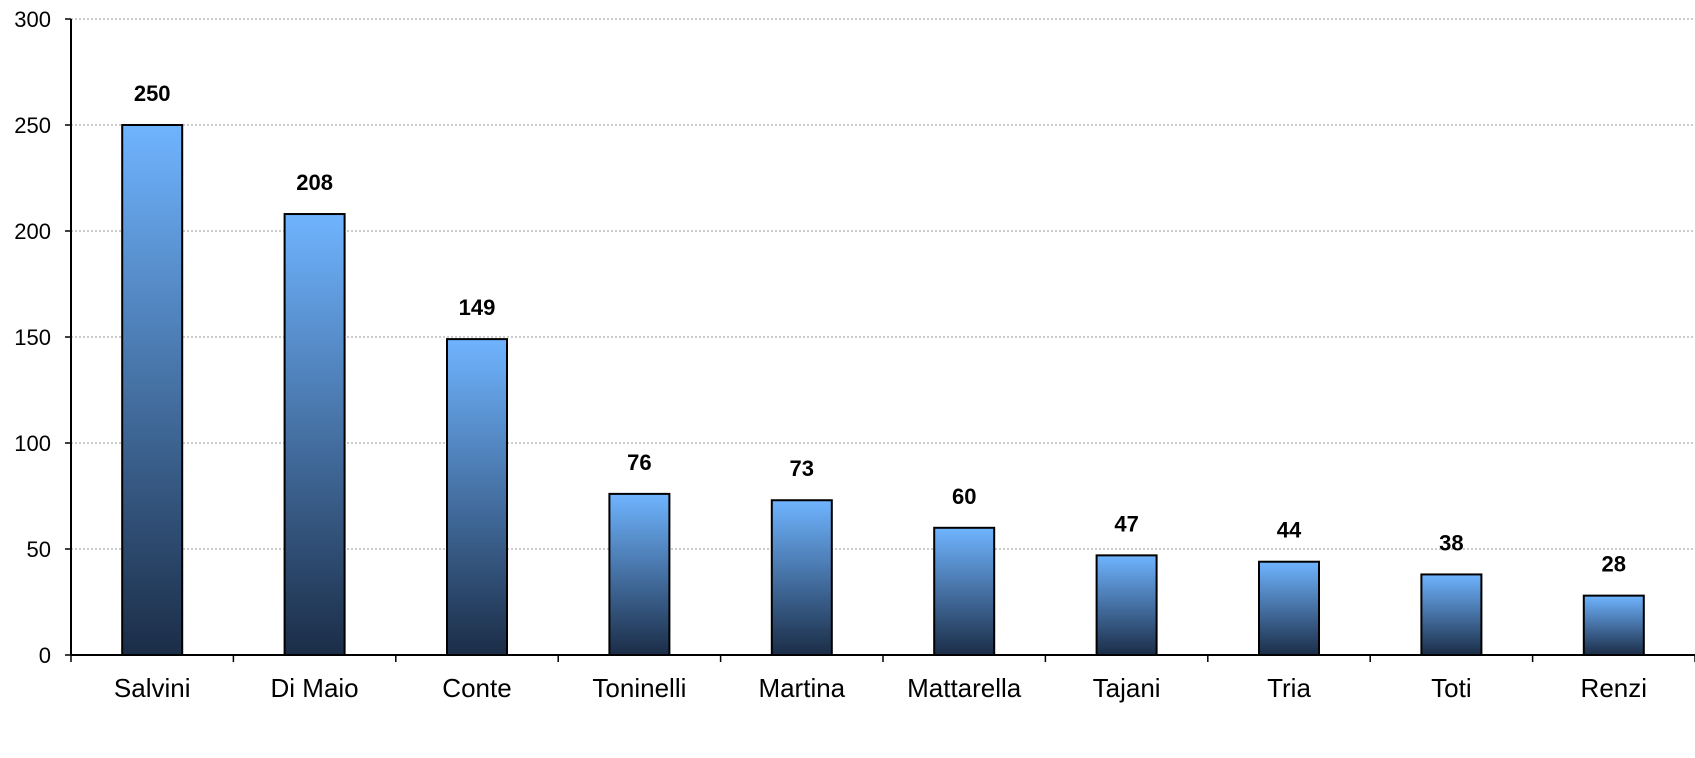 The height and width of the screenshot is (758, 1695). I want to click on bar-toninelli, so click(639, 574).